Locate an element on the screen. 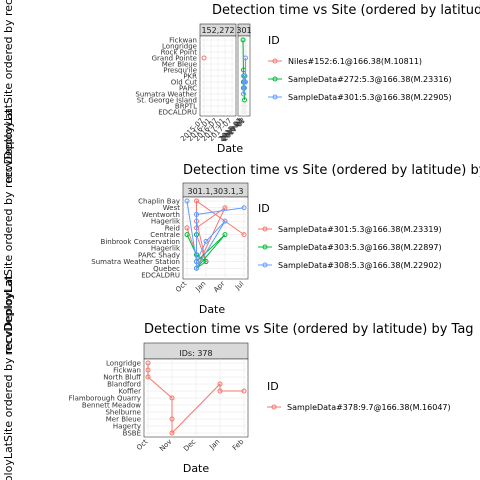  y-tick-label: Centrale is located at coordinates (165, 235).